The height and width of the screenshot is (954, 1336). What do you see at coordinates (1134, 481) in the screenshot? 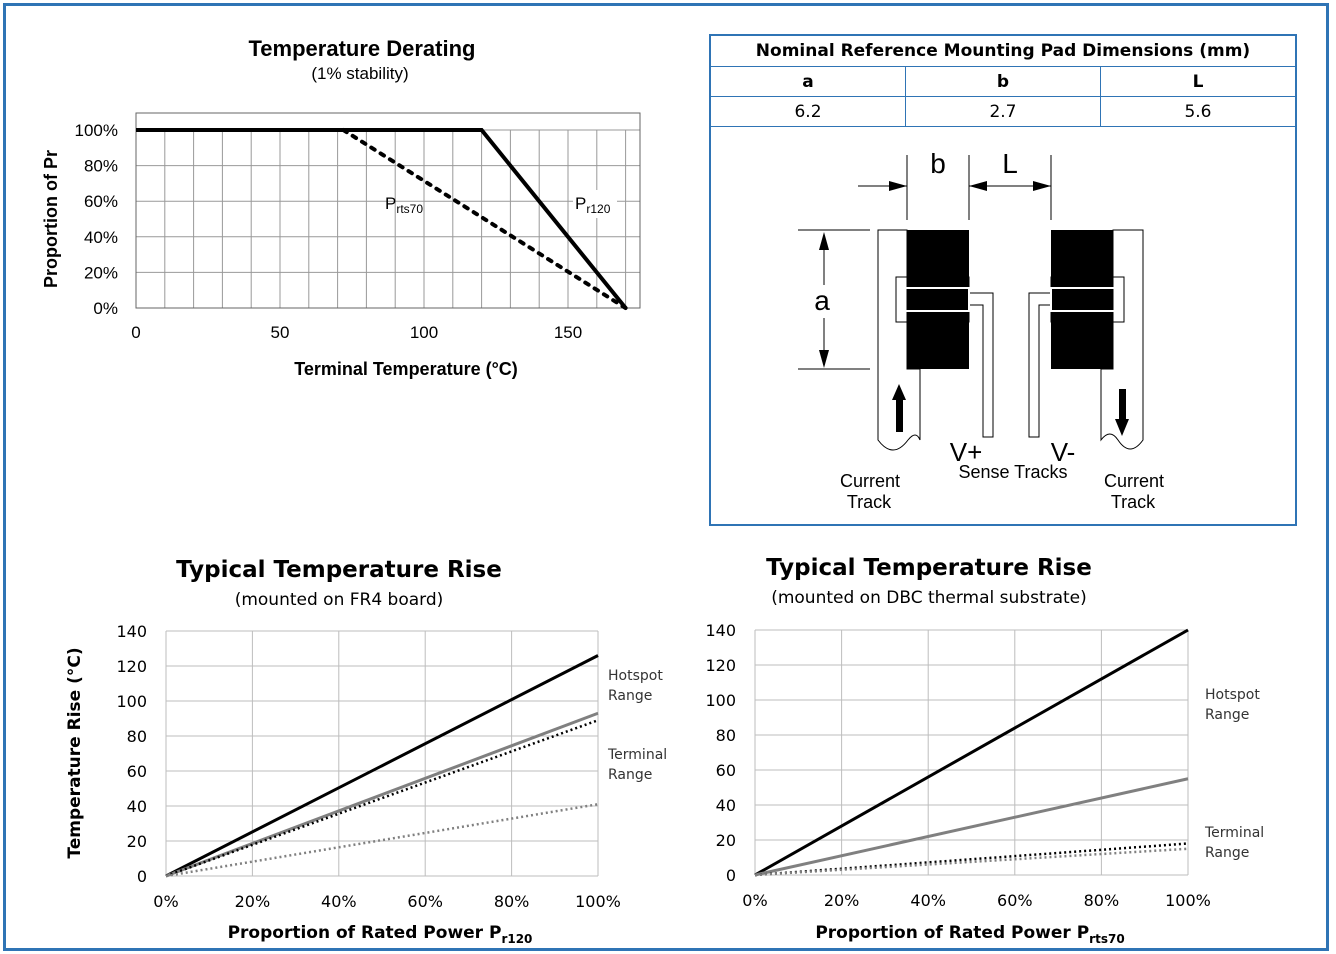
I see `label-current-right-1: Current` at bounding box center [1134, 481].